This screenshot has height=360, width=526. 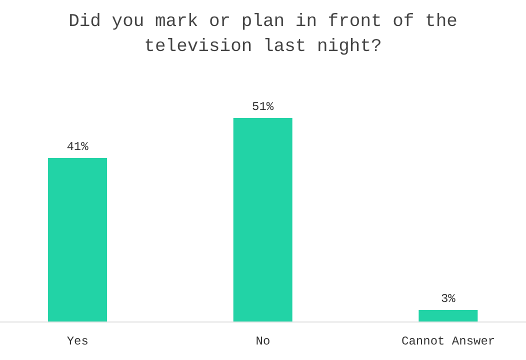 What do you see at coordinates (448, 299) in the screenshot?
I see `data-label: 3%` at bounding box center [448, 299].